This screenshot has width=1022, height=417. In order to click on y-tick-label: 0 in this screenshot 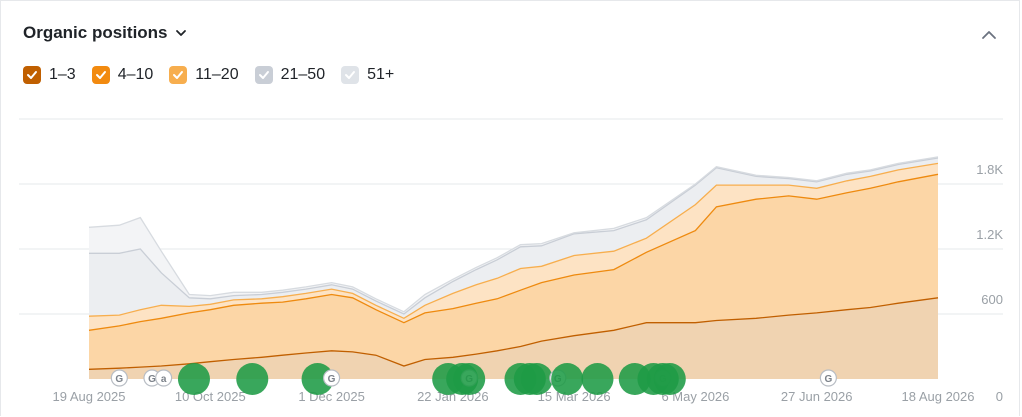, I will do `click(999, 396)`.